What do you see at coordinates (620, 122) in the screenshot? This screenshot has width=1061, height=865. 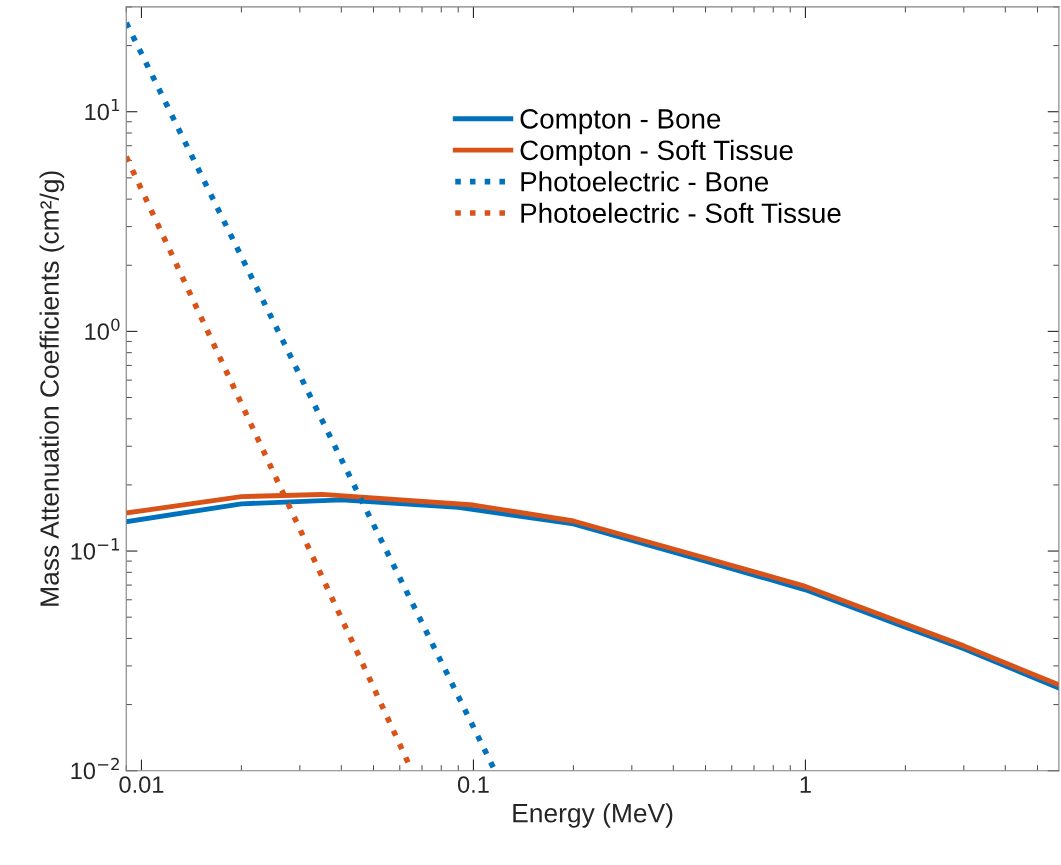 I see `legend-label: Compton - Bone` at bounding box center [620, 122].